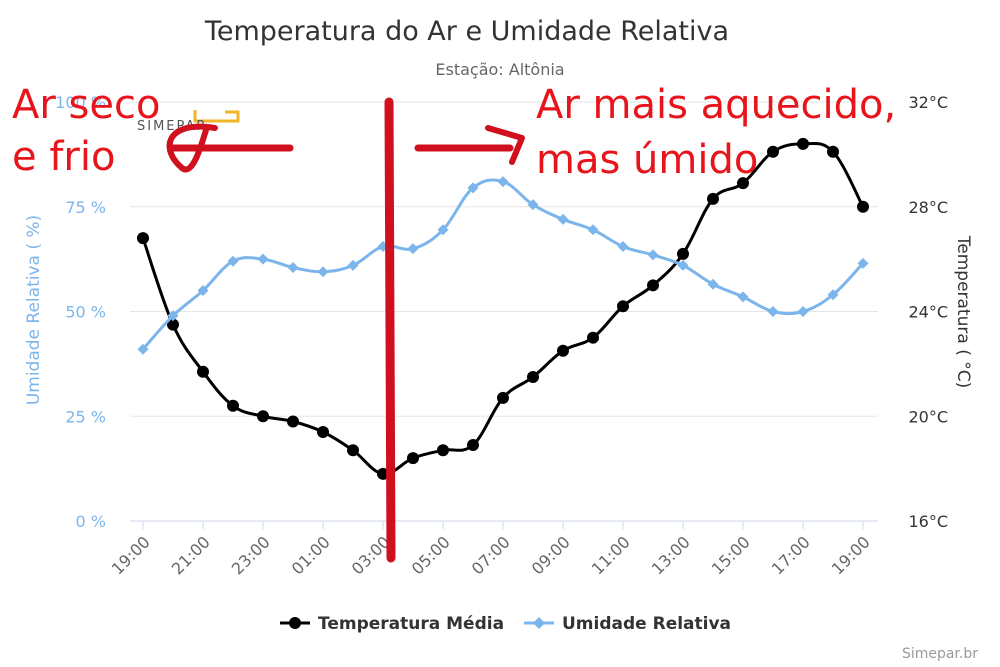 This screenshot has width=1000, height=667. What do you see at coordinates (928, 416) in the screenshot?
I see `y-right-tick-label: 20°C` at bounding box center [928, 416].